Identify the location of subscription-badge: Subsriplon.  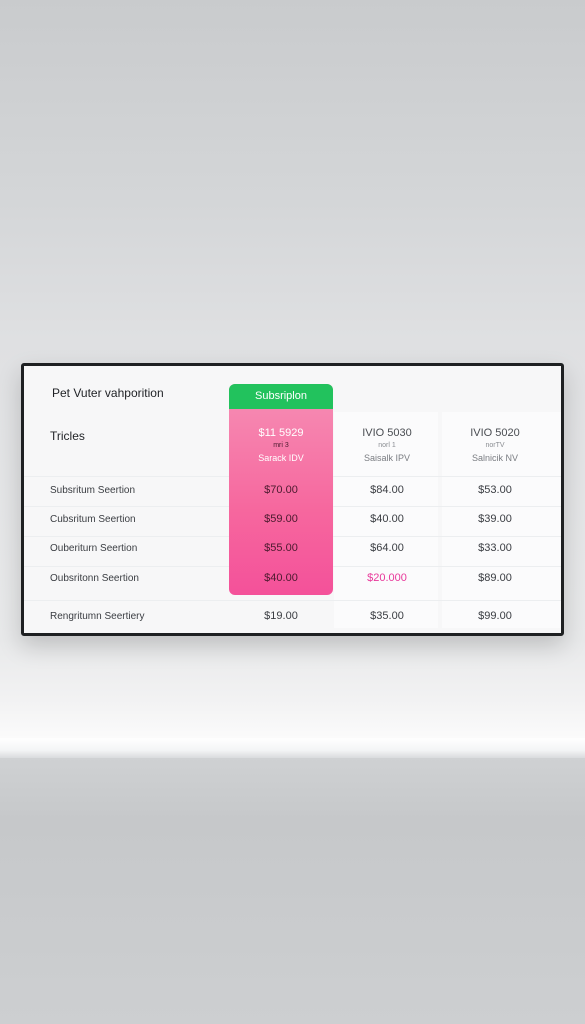
(281, 396).